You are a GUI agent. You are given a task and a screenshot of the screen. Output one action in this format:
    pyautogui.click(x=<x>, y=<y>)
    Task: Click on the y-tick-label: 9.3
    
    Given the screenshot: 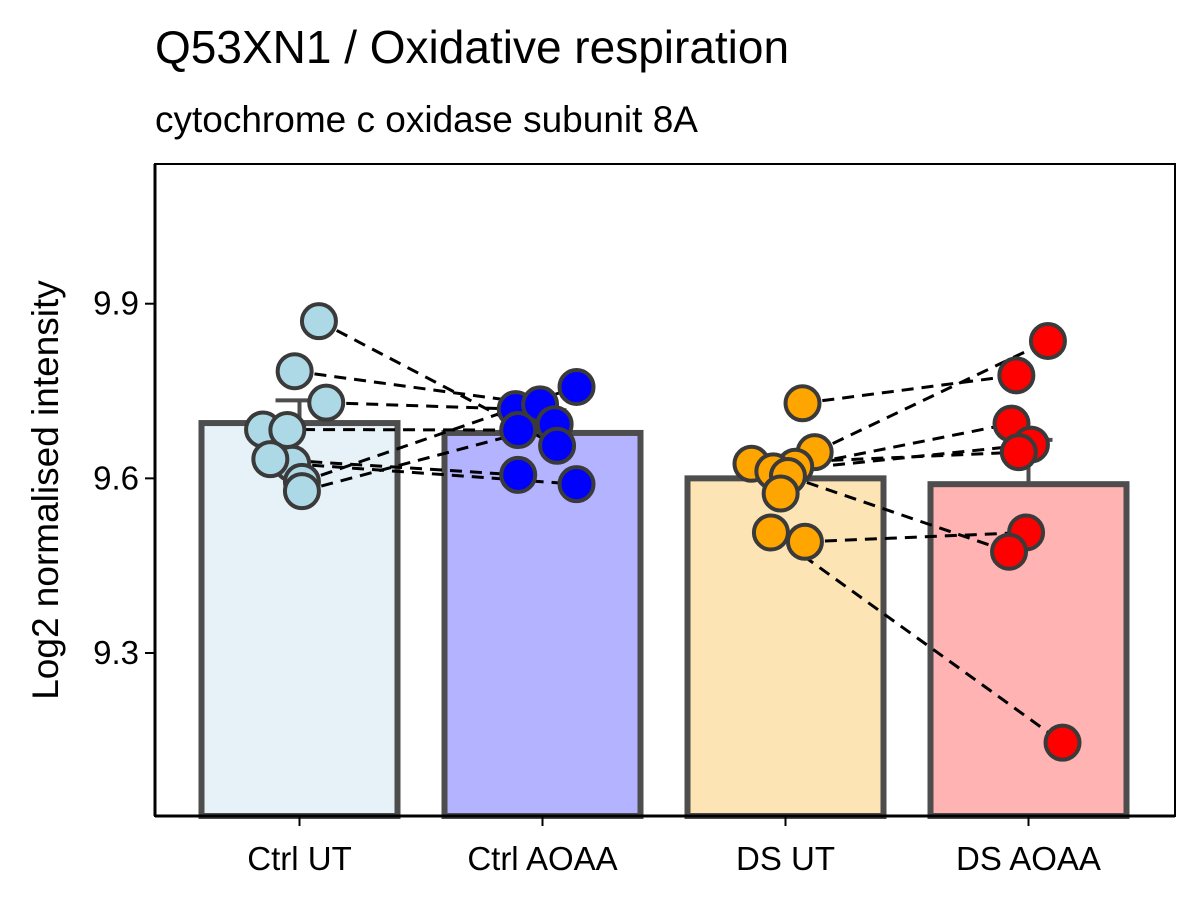 What is the action you would take?
    pyautogui.click(x=116, y=652)
    